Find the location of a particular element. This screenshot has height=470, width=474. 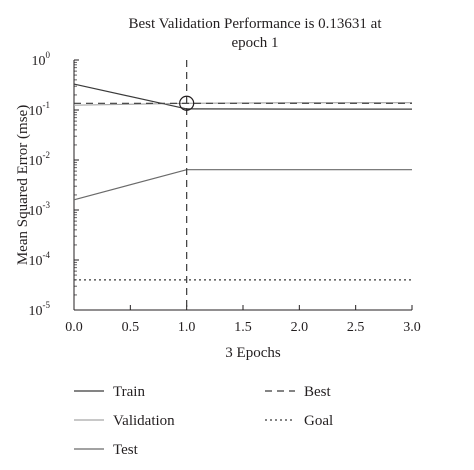

x-tick-label: 2.5 is located at coordinates (356, 327).